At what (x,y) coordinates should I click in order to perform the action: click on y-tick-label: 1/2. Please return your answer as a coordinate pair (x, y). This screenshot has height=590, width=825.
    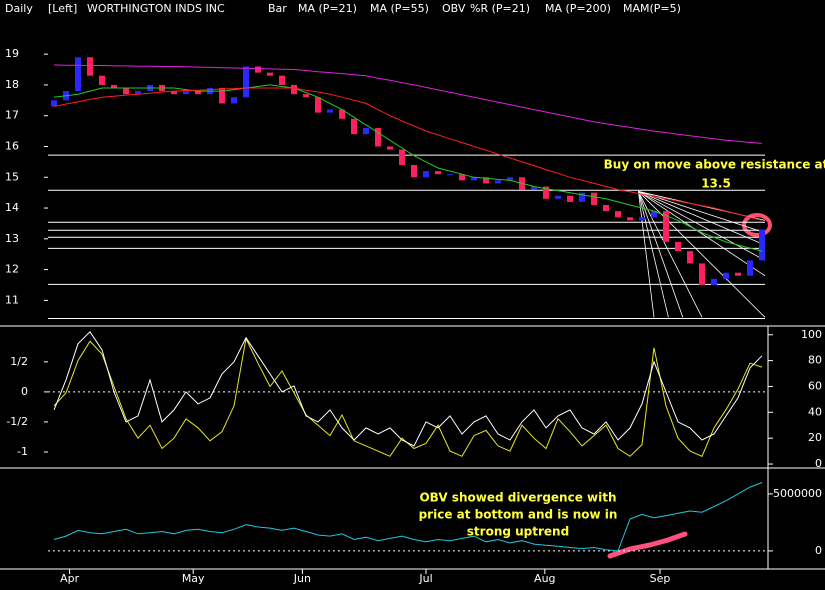
    Looking at the image, I should click on (19, 361).